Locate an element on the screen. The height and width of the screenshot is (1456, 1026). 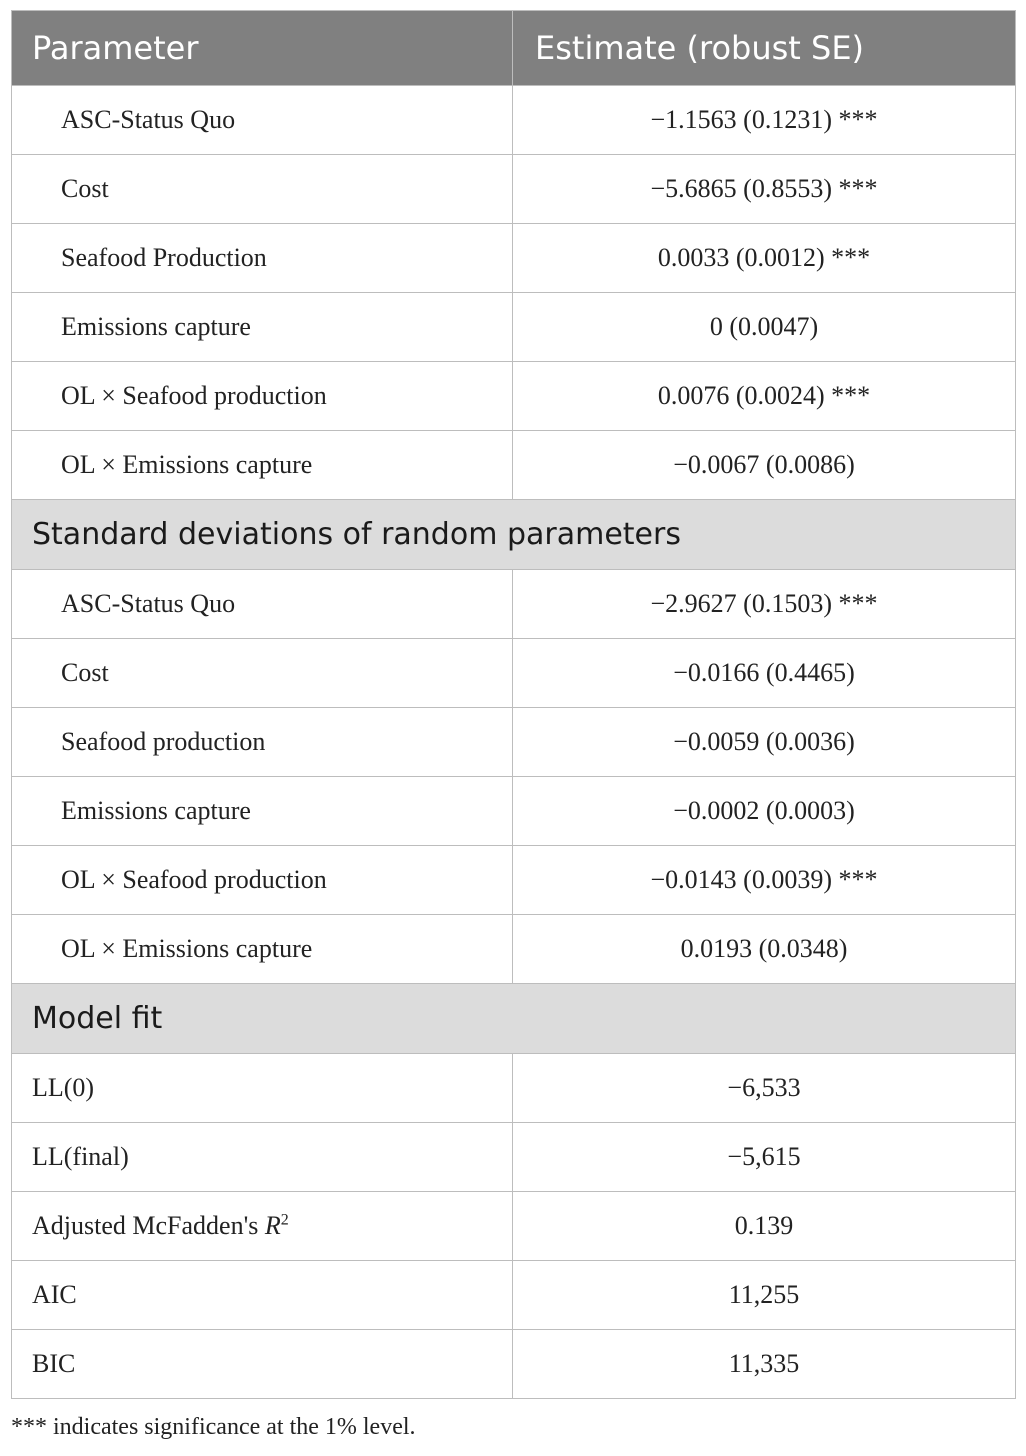
fit-stat-value: −5,615 is located at coordinates (764, 1157).